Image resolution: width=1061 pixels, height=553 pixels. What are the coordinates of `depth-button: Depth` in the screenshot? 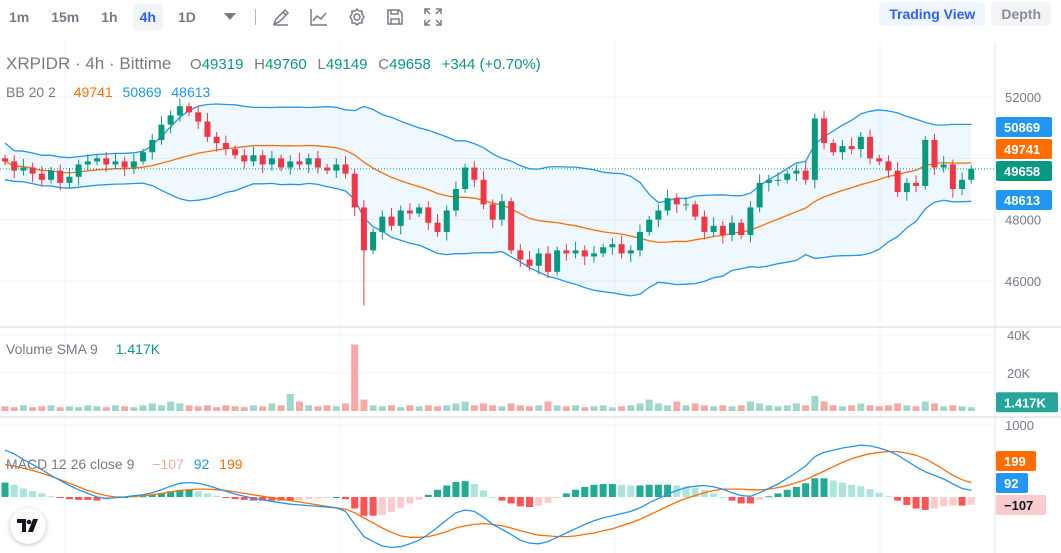 It's located at (1021, 14).